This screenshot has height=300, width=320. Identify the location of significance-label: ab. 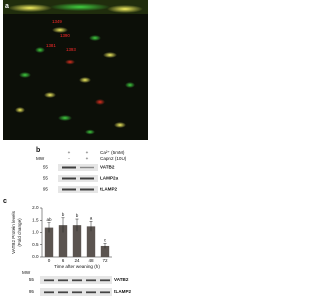
(49, 219).